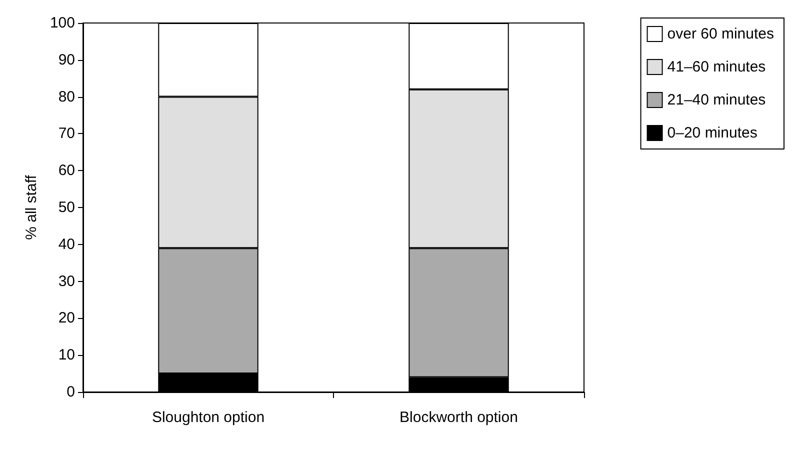  I want to click on y-tick-label: 90, so click(66, 59).